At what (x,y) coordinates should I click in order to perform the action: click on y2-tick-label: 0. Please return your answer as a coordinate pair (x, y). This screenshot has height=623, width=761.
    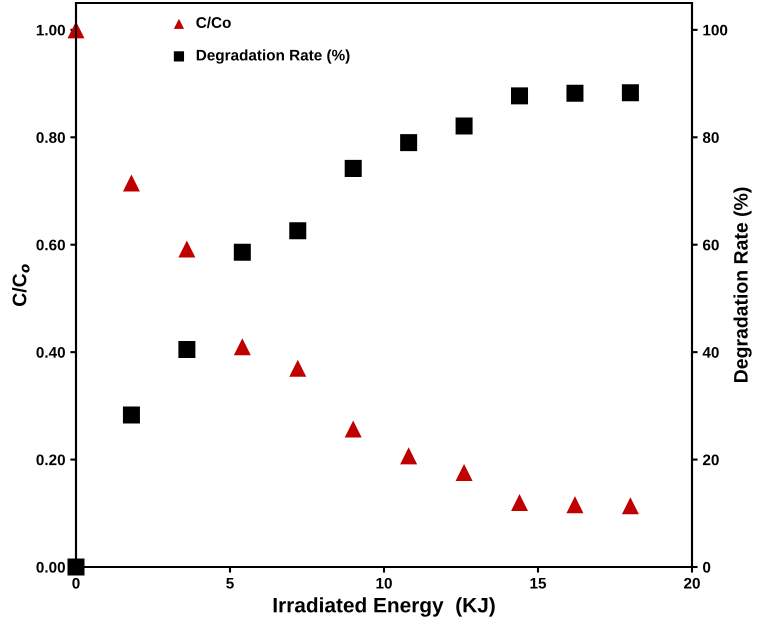
    Looking at the image, I should click on (706, 567).